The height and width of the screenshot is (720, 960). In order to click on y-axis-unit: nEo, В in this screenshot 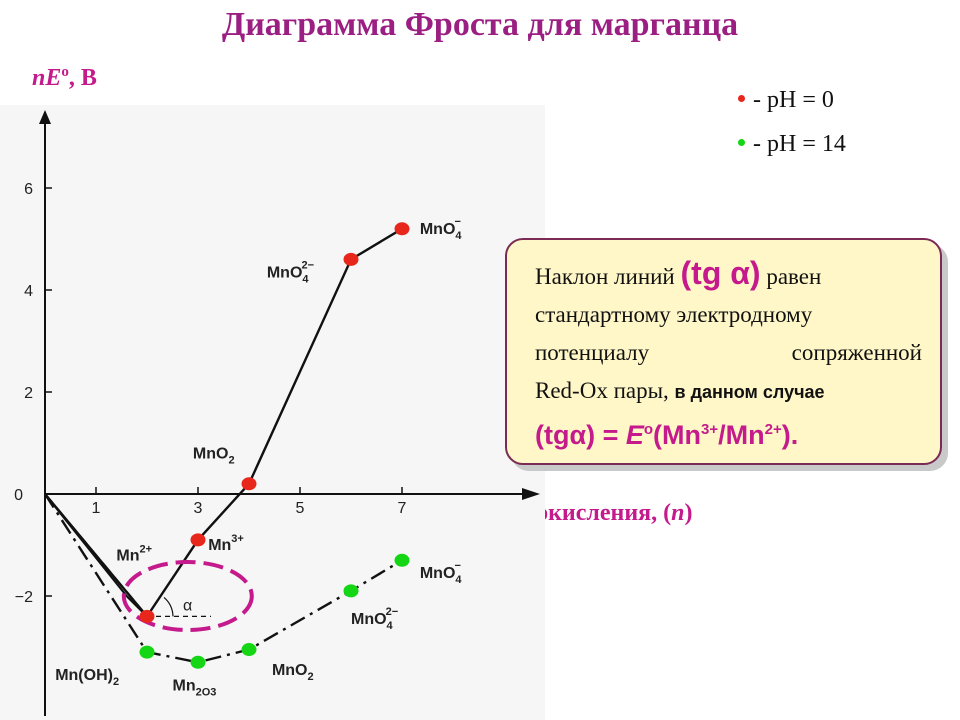, I will do `click(64, 78)`.